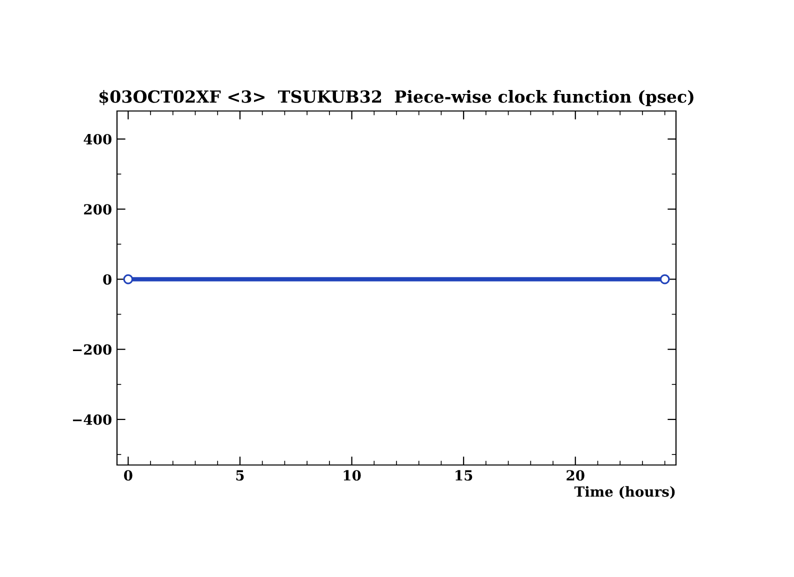 This screenshot has width=794, height=577. Describe the element at coordinates (92, 349) in the screenshot. I see `y-tick-label: −200` at that location.